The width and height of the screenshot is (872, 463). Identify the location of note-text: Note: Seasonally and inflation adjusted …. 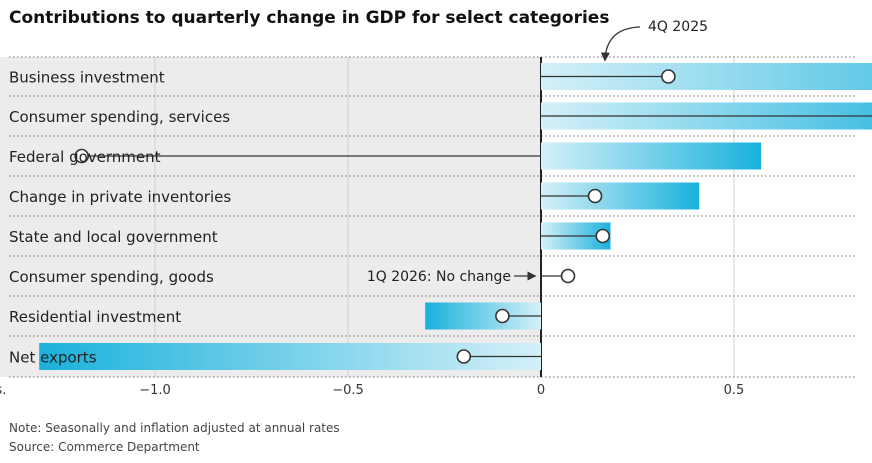
(174, 428).